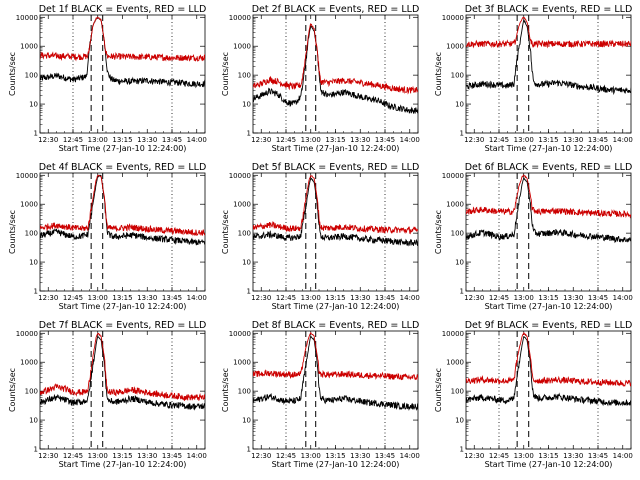 Image resolution: width=640 pixels, height=480 pixels. Describe the element at coordinates (549, 167) in the screenshot. I see `chart-title: Det 6f BLACK = Events, RED = LLD` at that location.